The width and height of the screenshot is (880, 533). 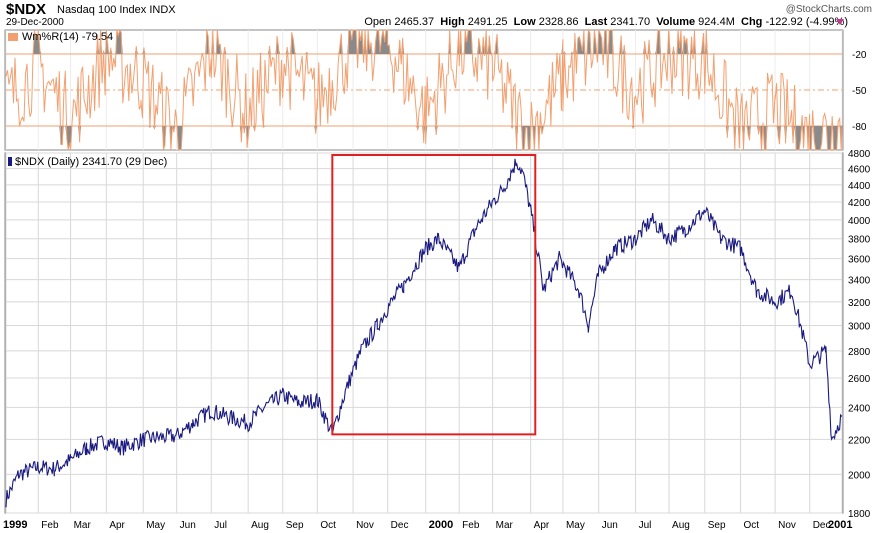 I want to click on high-label: High, so click(x=452, y=22).